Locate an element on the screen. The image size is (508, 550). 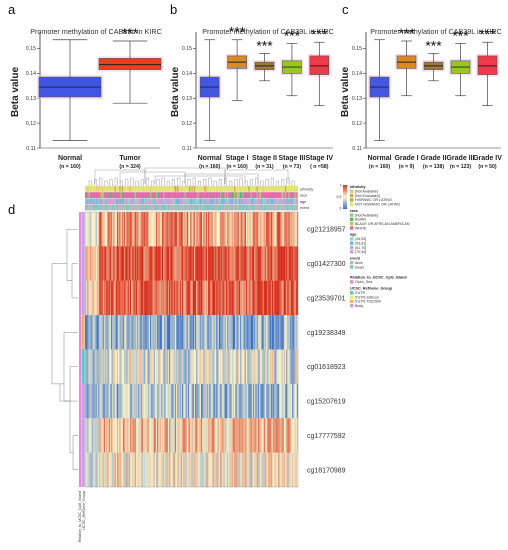
box-iqr is located at coordinates (319, 65).